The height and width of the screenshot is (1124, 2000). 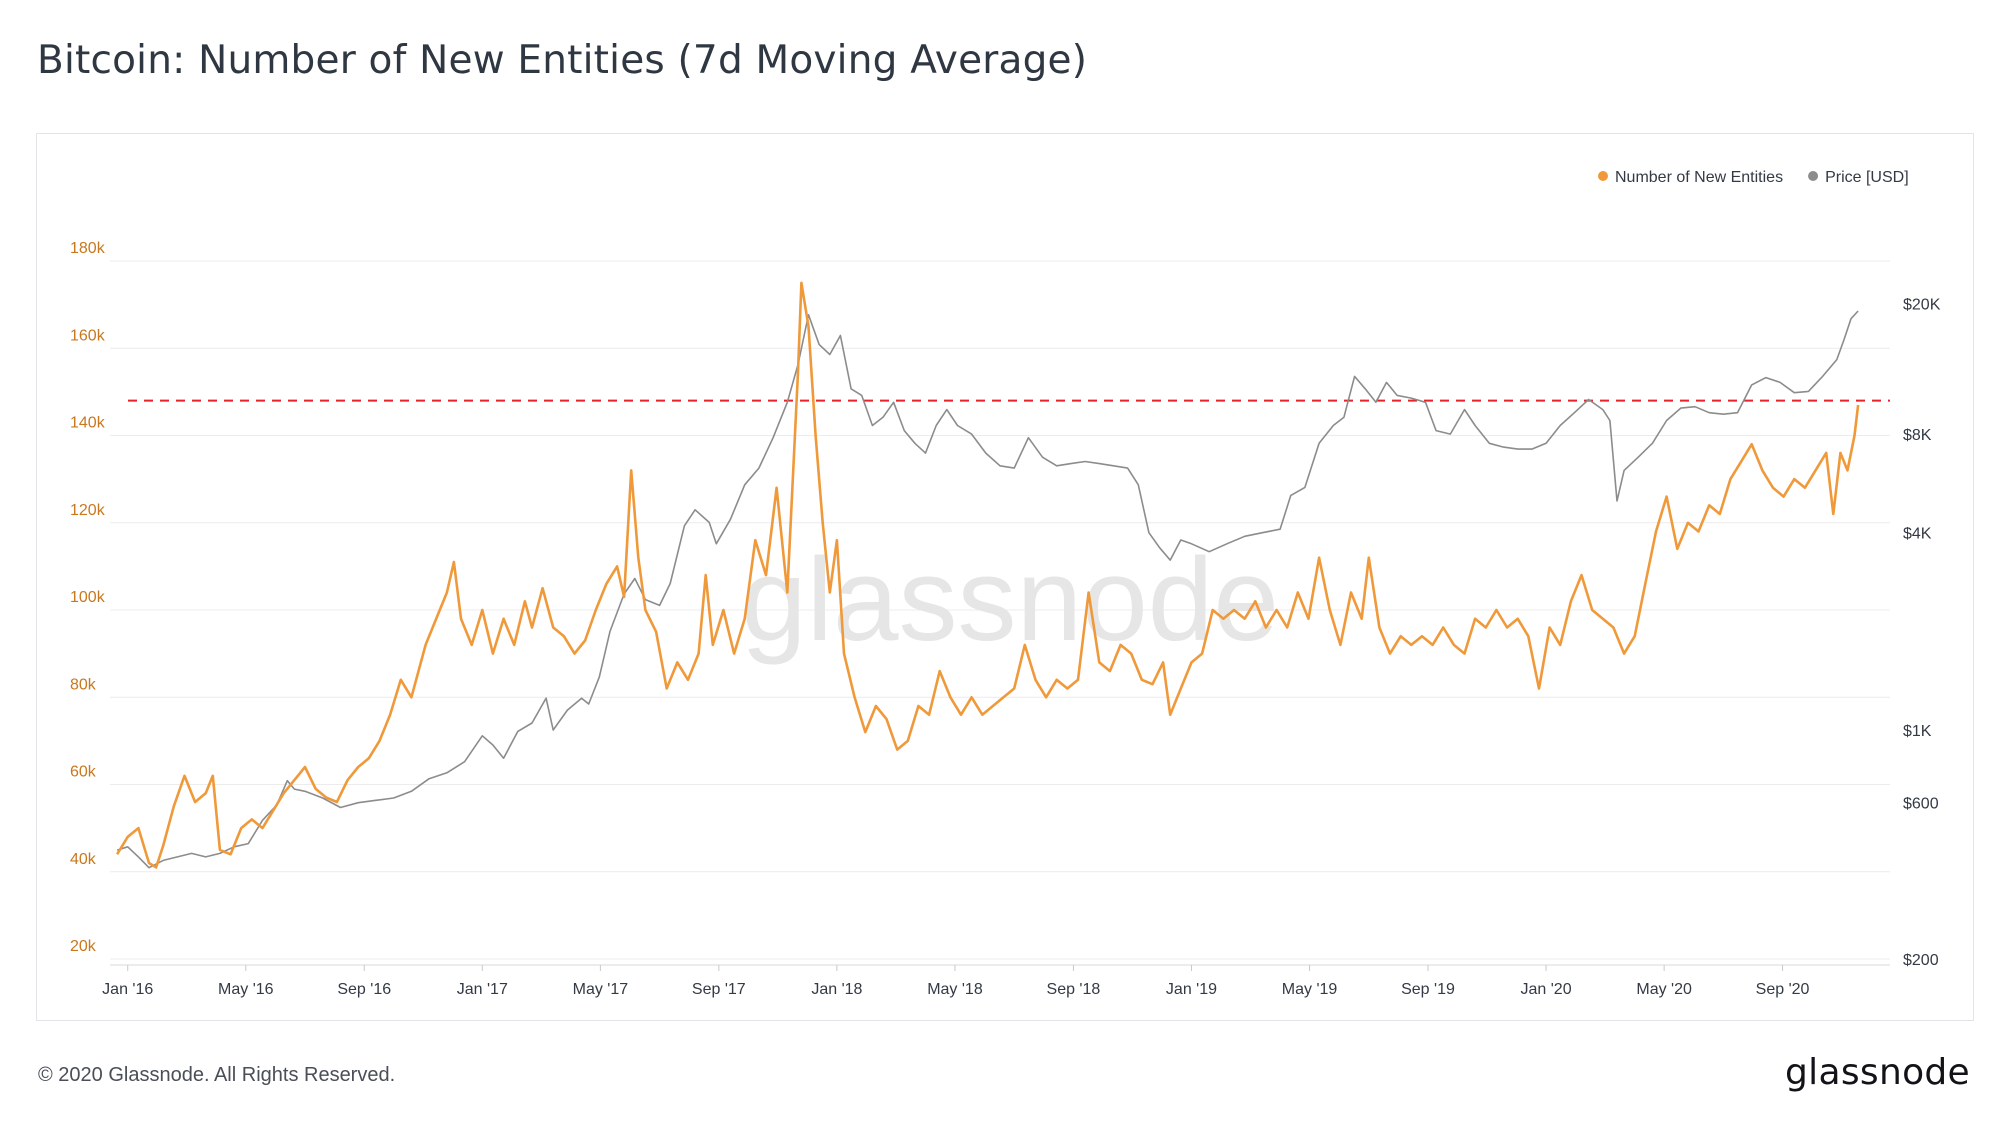 I want to click on y-left-tick-60k: 60k, so click(x=83, y=772).